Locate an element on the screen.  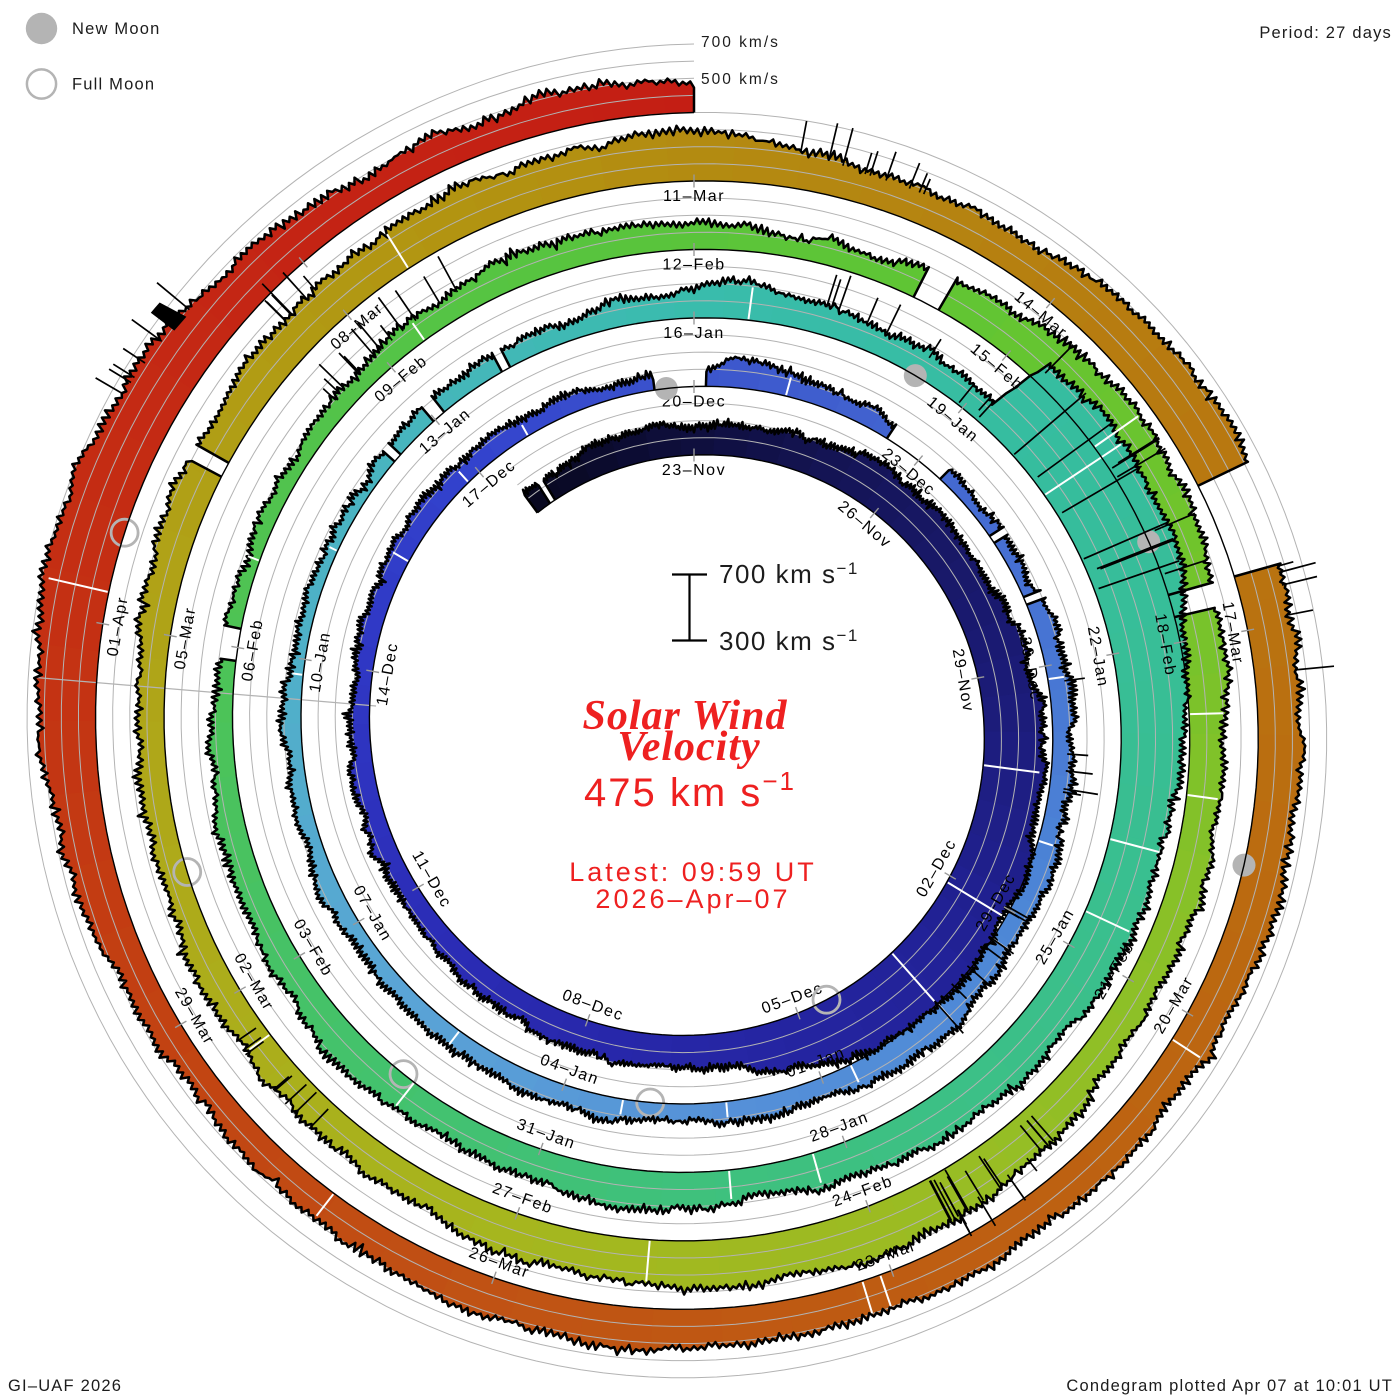
svg-text: GI–UAF 2026 is located at coordinates (65, 1386).